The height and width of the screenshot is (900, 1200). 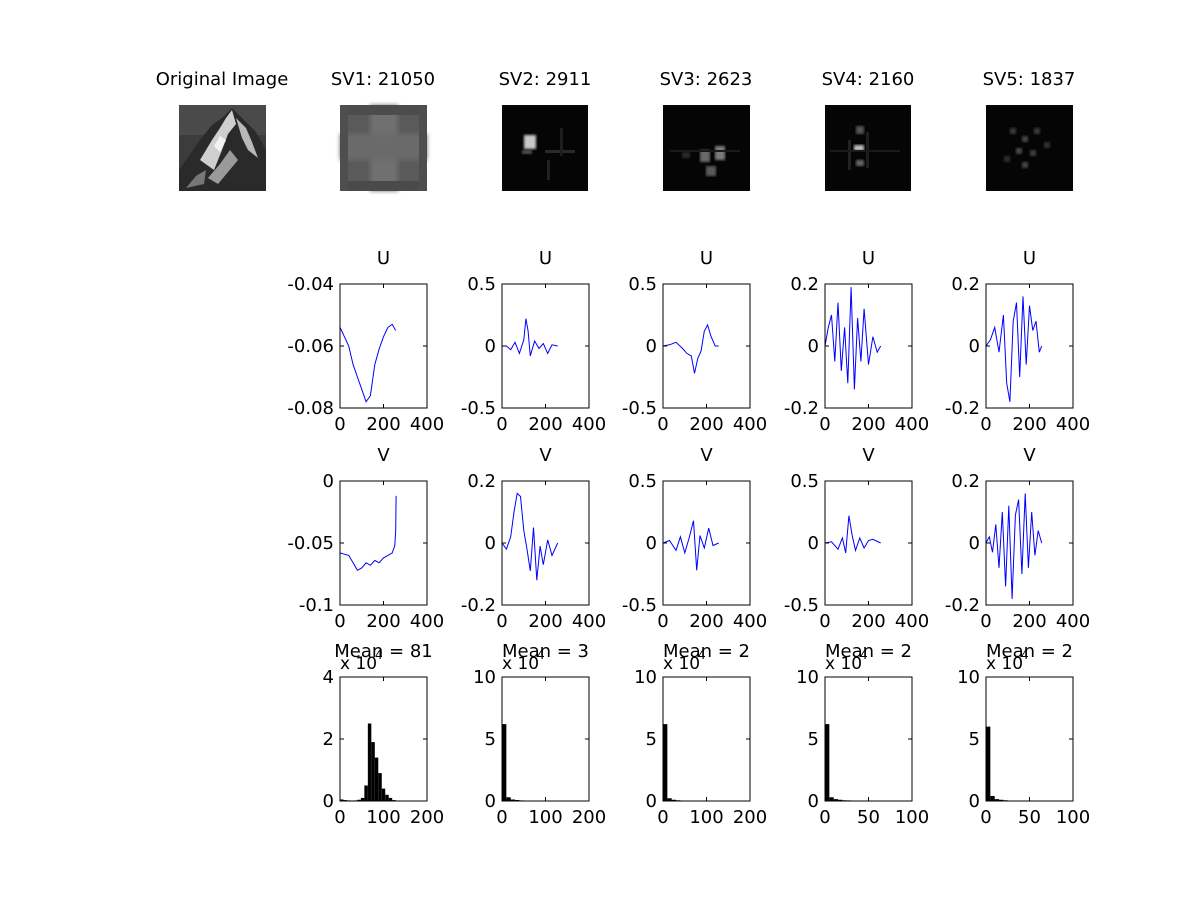 I want to click on subplot-u2: U0.50-0.50 200 400, so click(x=533, y=341).